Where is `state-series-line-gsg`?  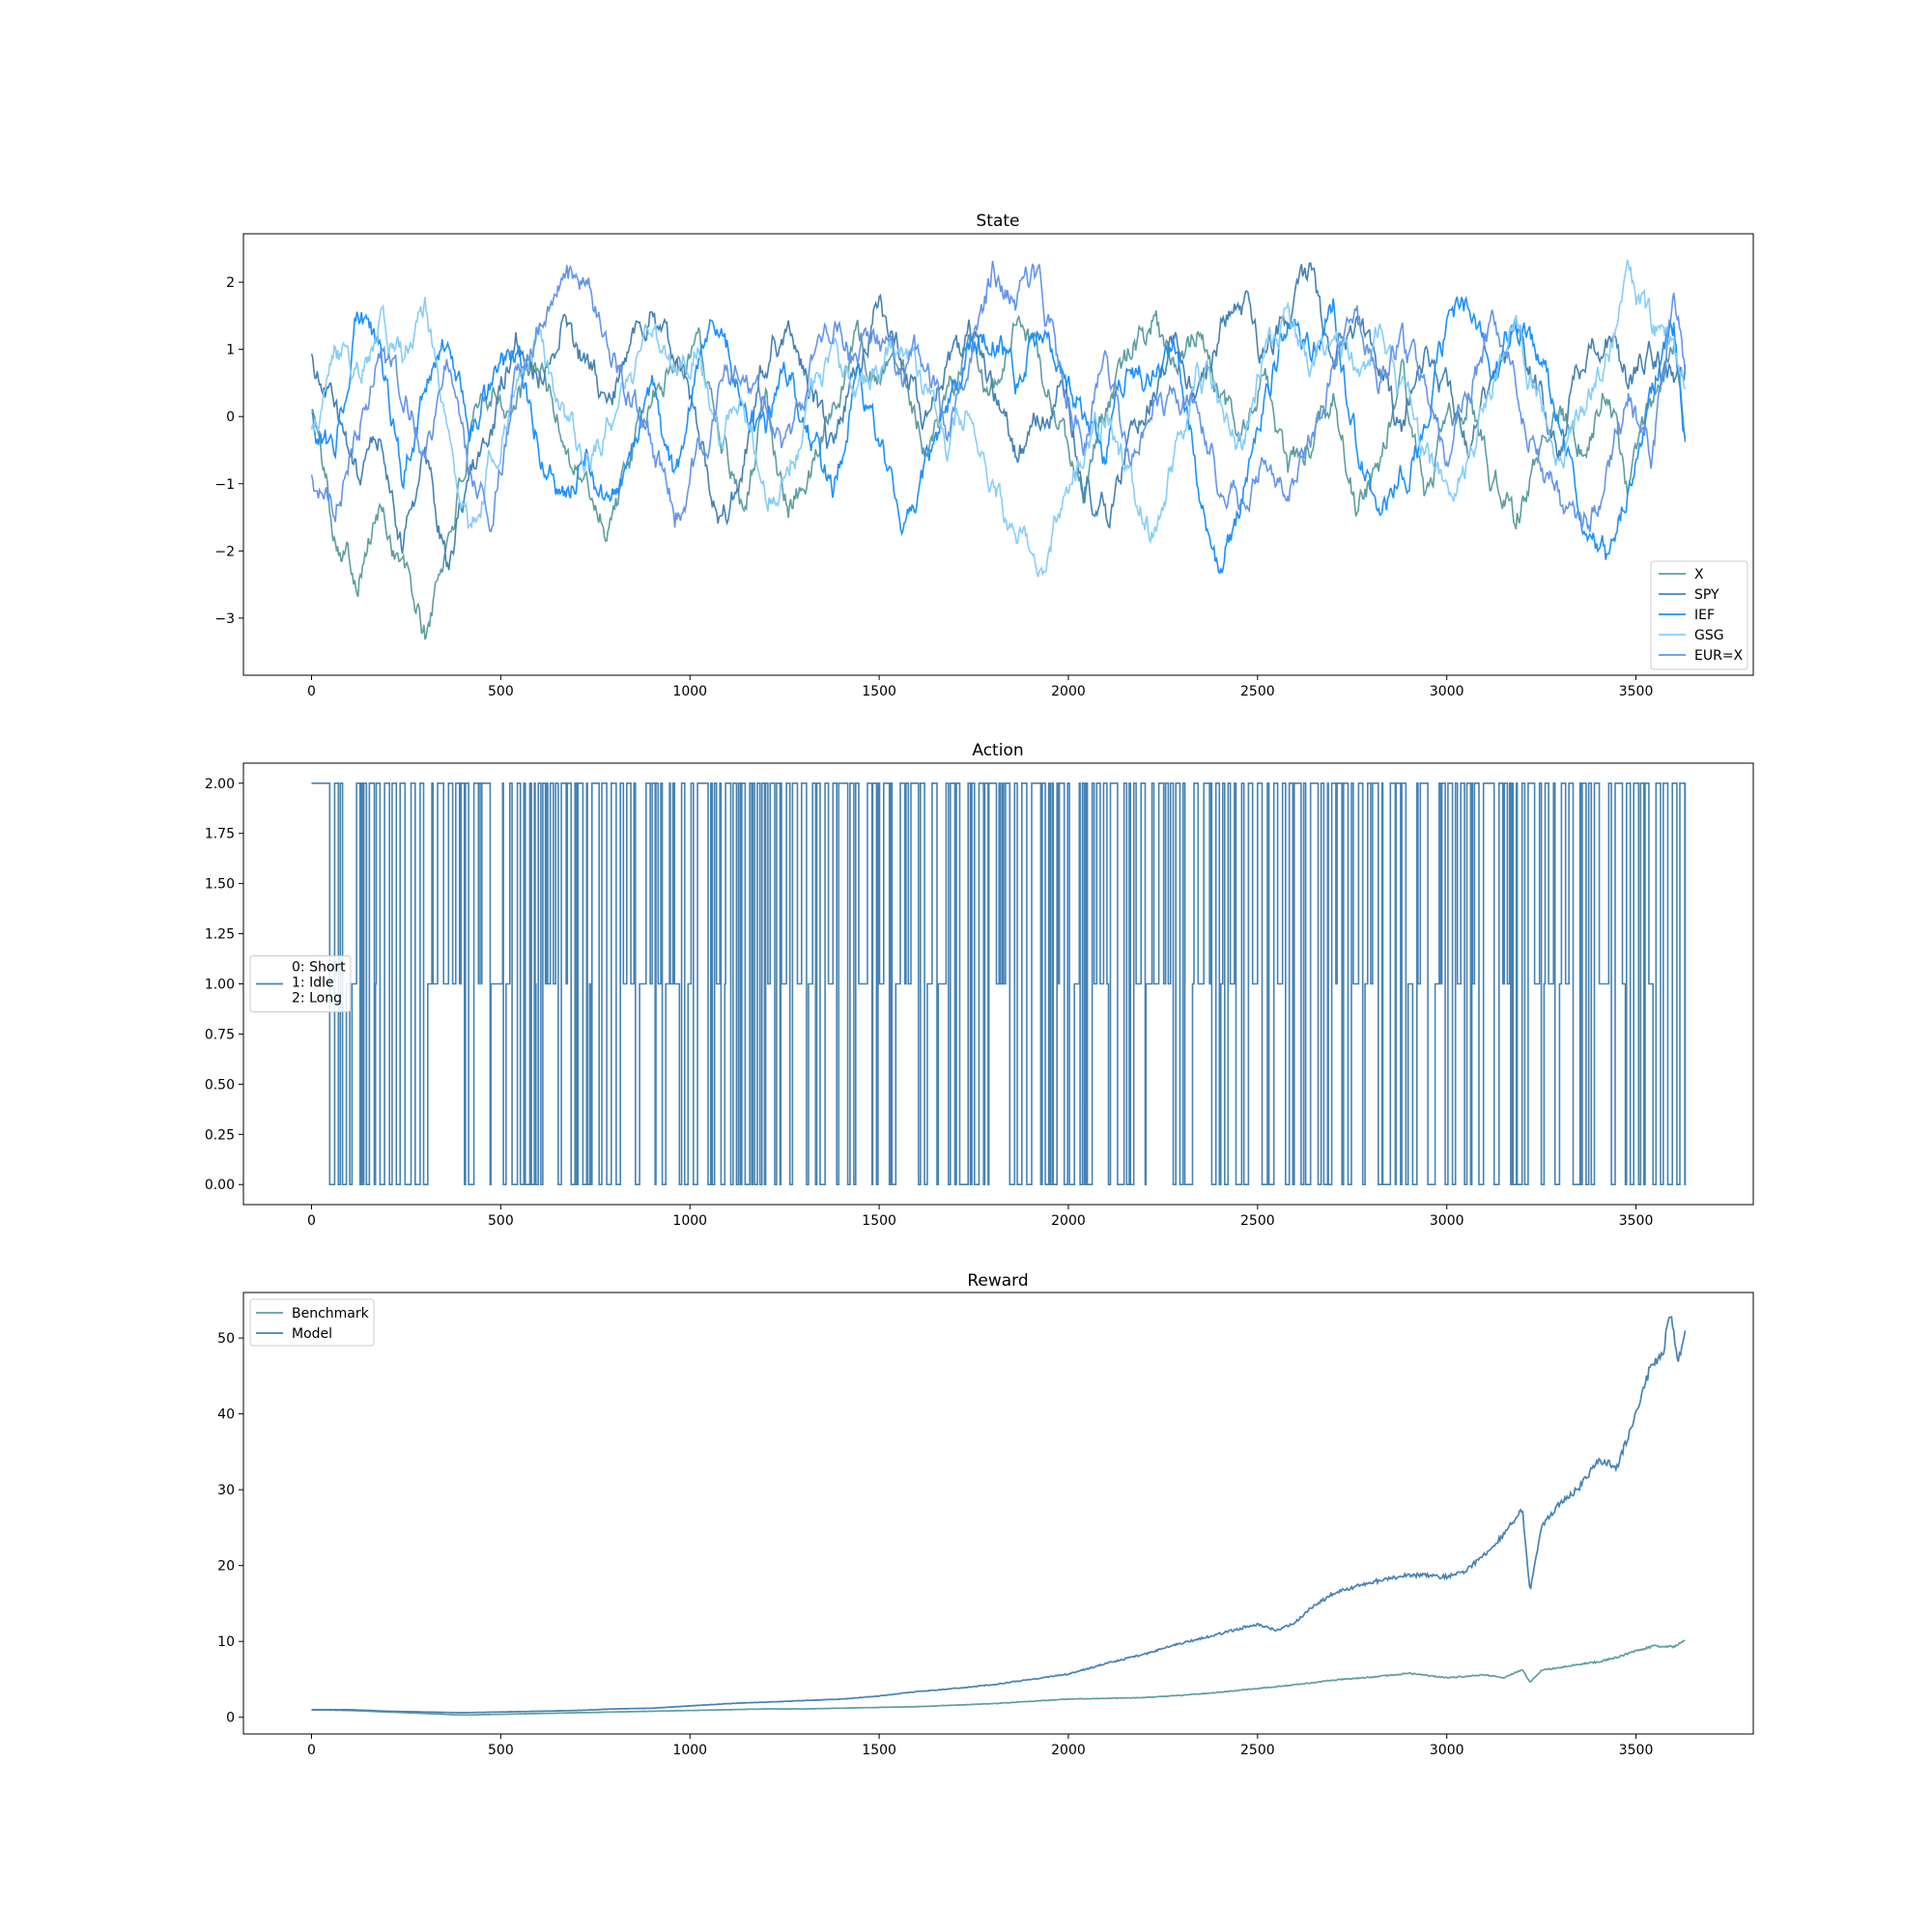 state-series-line-gsg is located at coordinates (998, 418).